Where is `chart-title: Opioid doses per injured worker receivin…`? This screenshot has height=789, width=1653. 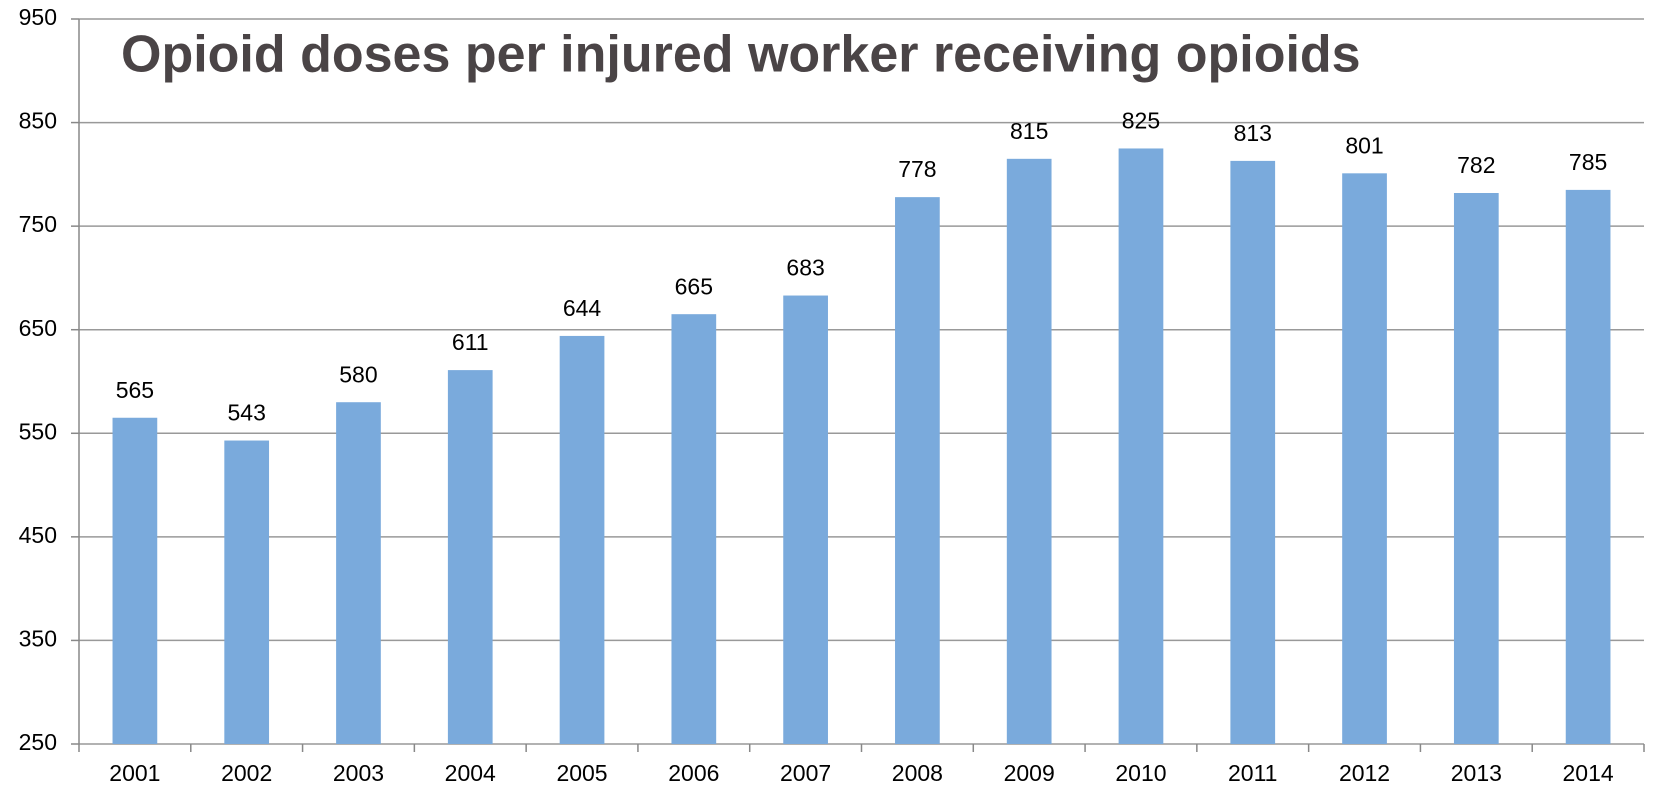
chart-title: Opioid doses per injured worker receivin… is located at coordinates (741, 55).